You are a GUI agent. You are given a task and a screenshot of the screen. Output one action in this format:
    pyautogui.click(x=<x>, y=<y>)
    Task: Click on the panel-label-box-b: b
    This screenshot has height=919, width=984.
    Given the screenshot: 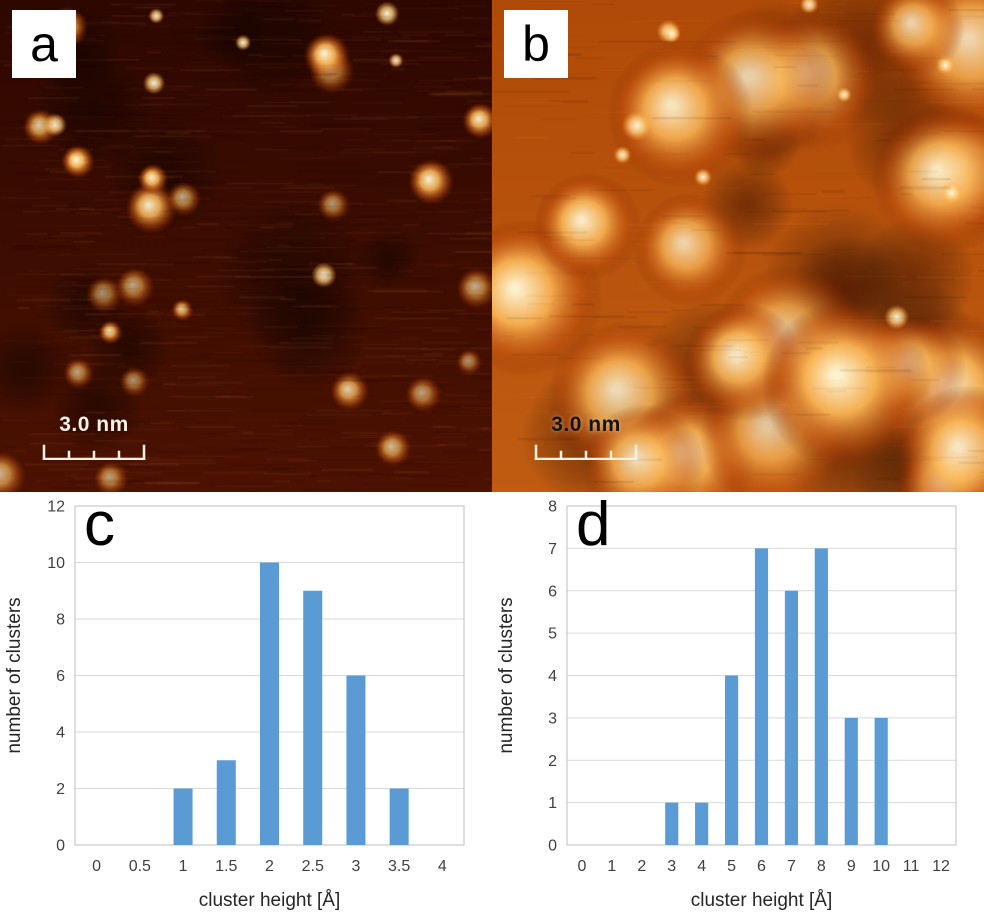 What is the action you would take?
    pyautogui.click(x=536, y=44)
    